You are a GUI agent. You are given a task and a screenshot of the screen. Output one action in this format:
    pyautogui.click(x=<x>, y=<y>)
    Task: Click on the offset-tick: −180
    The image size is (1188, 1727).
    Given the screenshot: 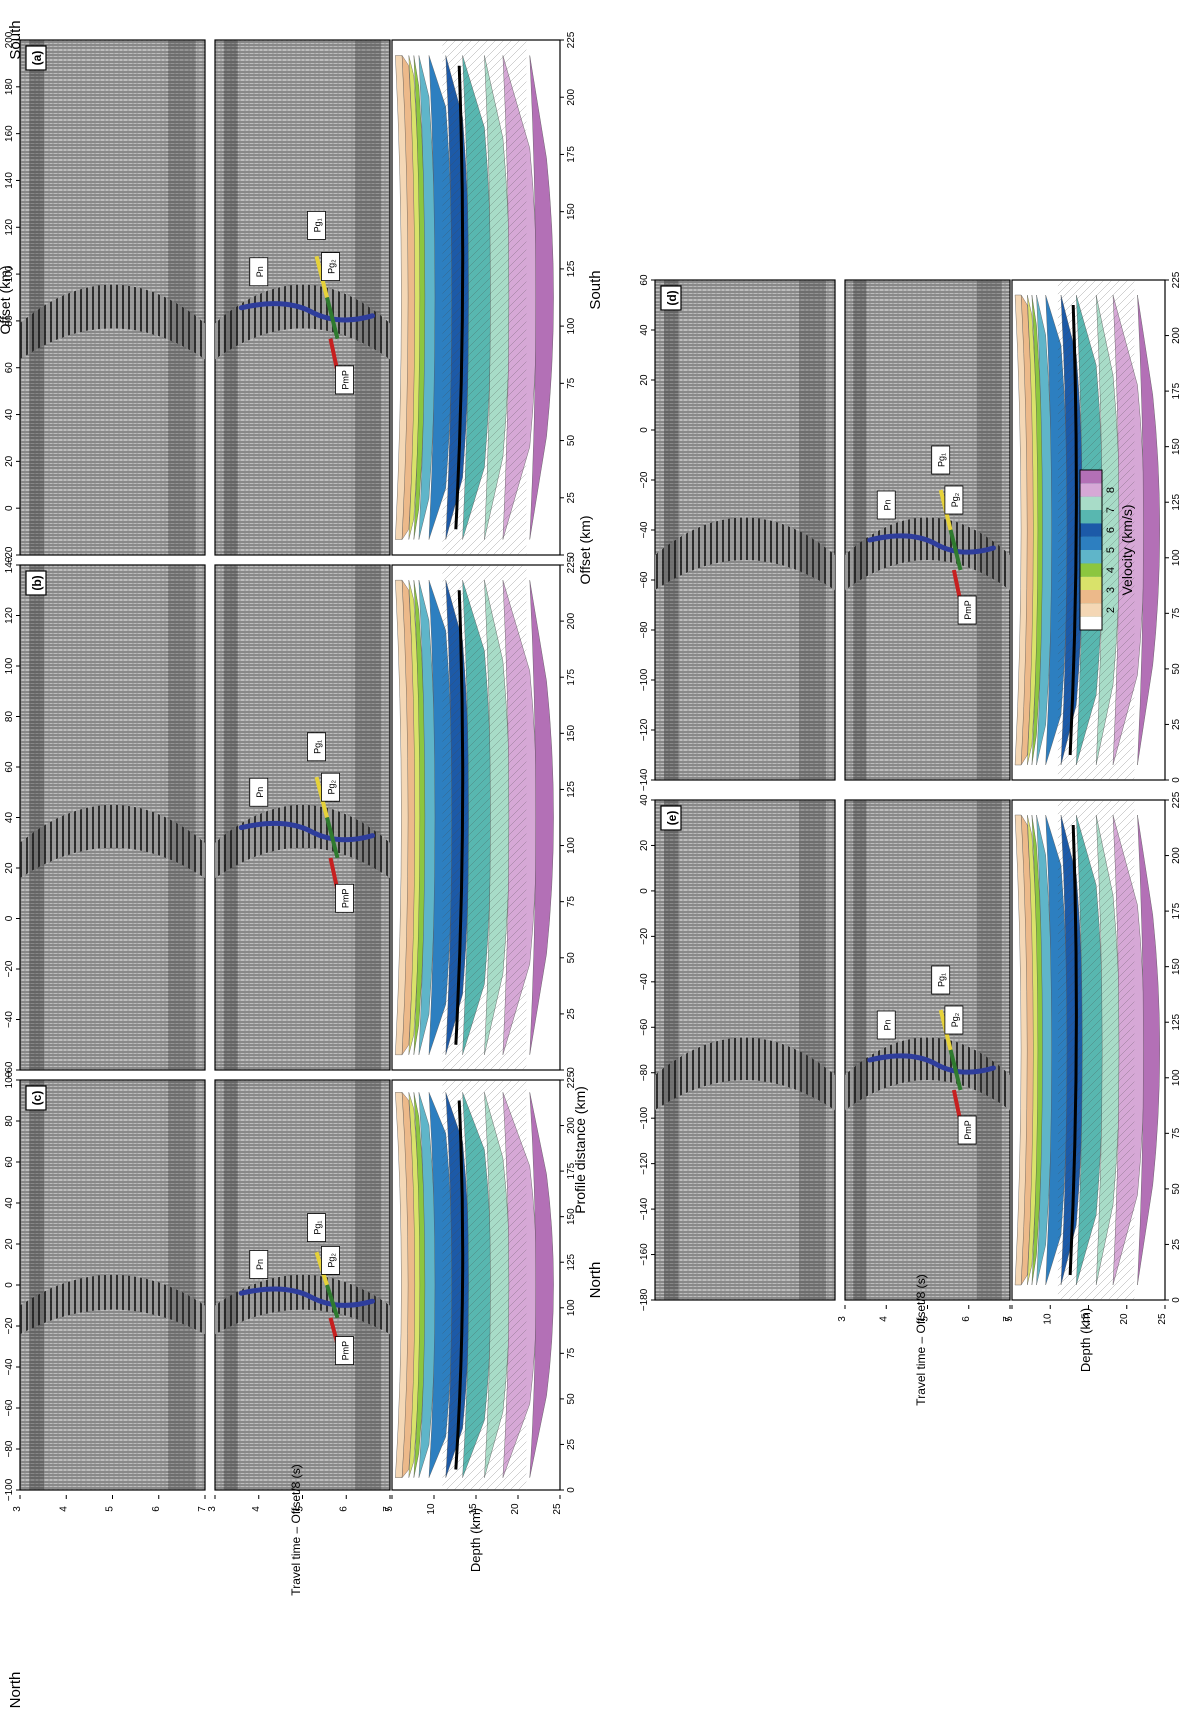 What is the action you would take?
    pyautogui.click(x=644, y=1299)
    